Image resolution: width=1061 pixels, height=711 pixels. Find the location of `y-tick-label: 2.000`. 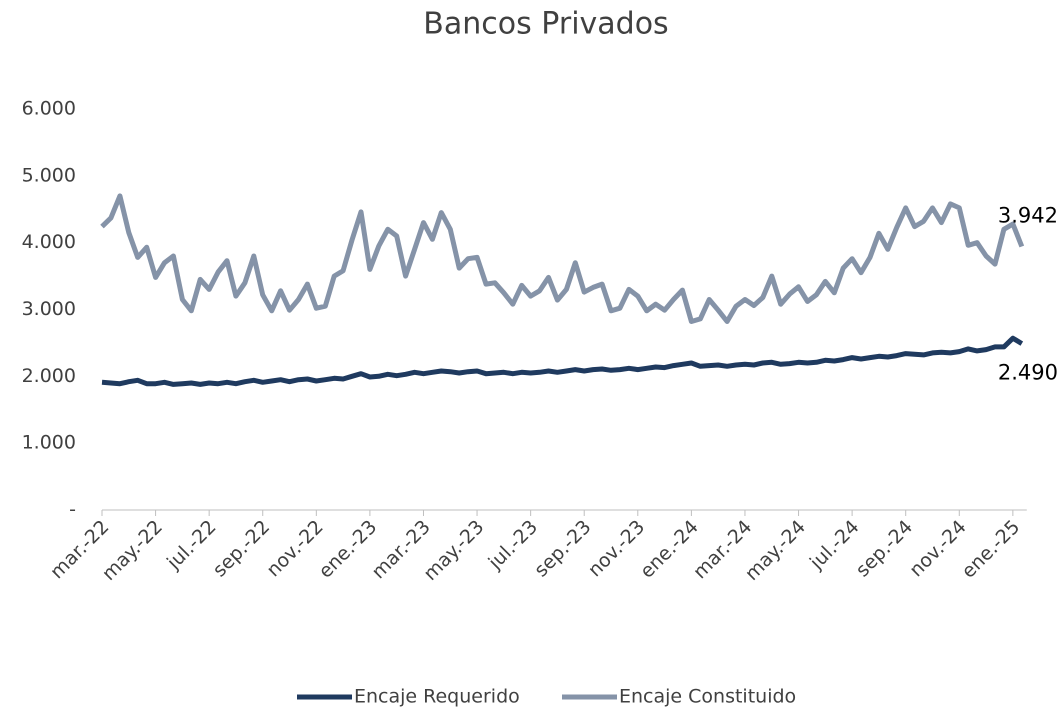

y-tick-label: 2.000 is located at coordinates (49, 376).